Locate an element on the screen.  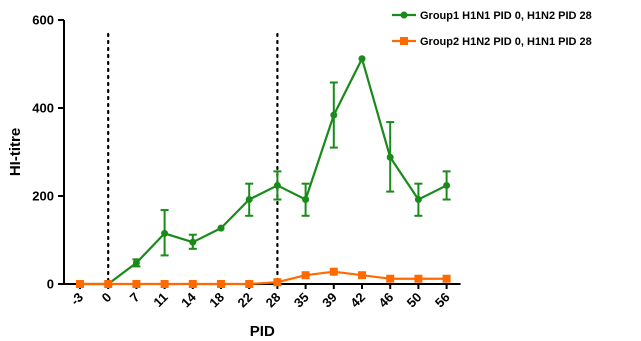
x-tick-label: 0 is located at coordinates (107, 298).